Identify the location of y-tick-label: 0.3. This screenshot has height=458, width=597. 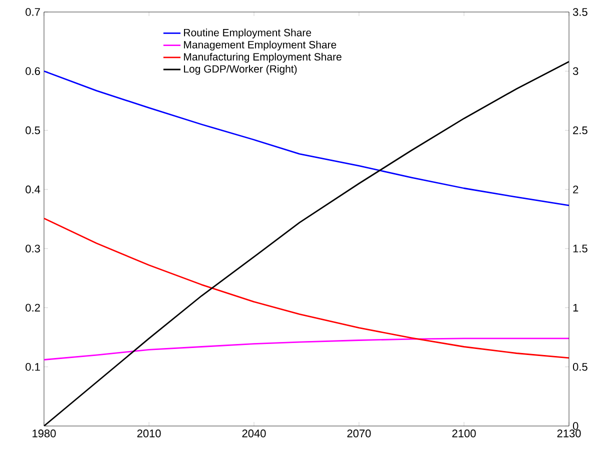
(33, 248).